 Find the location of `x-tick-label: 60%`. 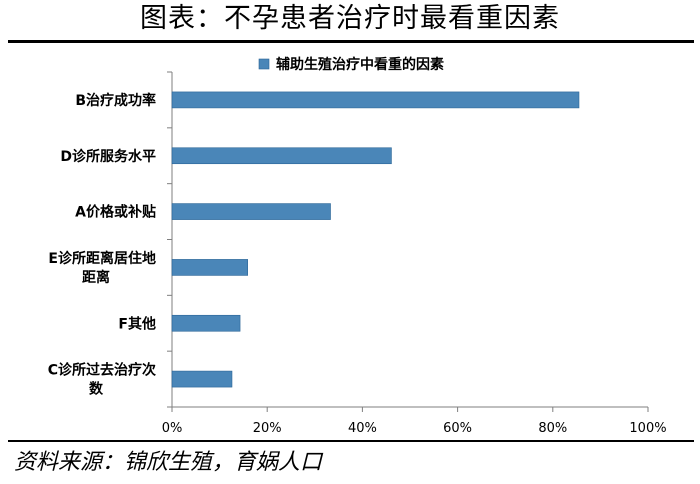

x-tick-label: 60% is located at coordinates (457, 428).